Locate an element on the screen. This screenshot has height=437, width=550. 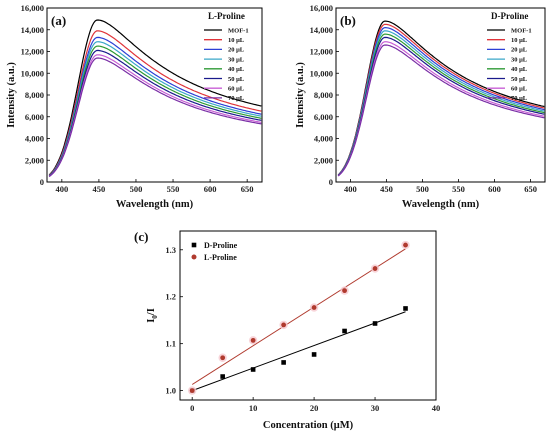
panel-label: (c) is located at coordinates (141, 236).